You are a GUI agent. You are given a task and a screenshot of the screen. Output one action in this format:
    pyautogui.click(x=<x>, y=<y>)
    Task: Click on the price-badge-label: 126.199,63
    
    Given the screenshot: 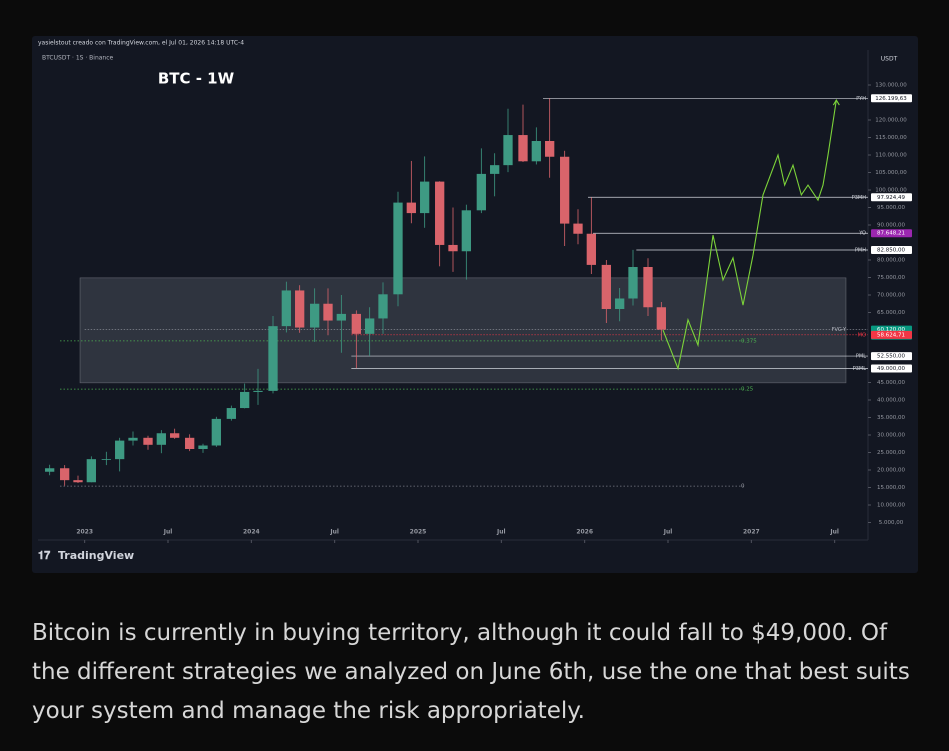 What is the action you would take?
    pyautogui.click(x=891, y=99)
    